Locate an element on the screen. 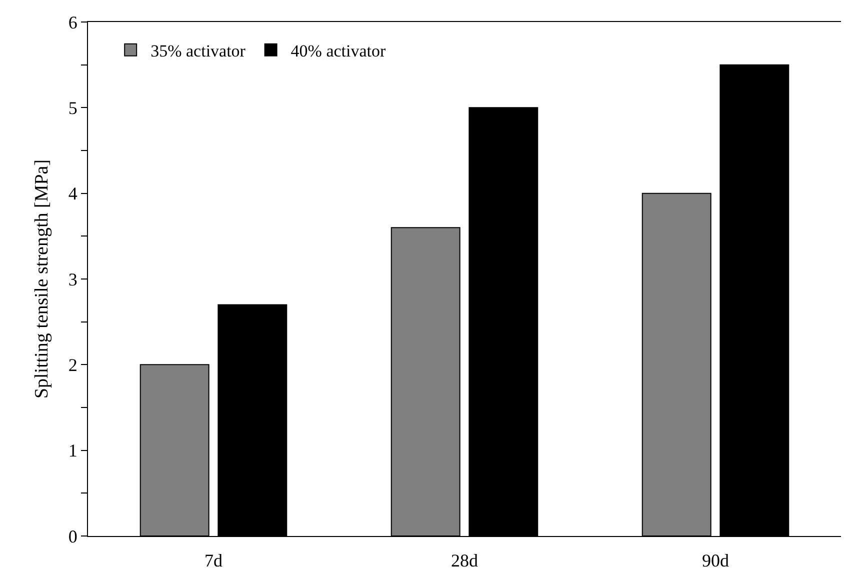 Image resolution: width=861 pixels, height=583 pixels. y-tick-label: 3 is located at coordinates (73, 279).